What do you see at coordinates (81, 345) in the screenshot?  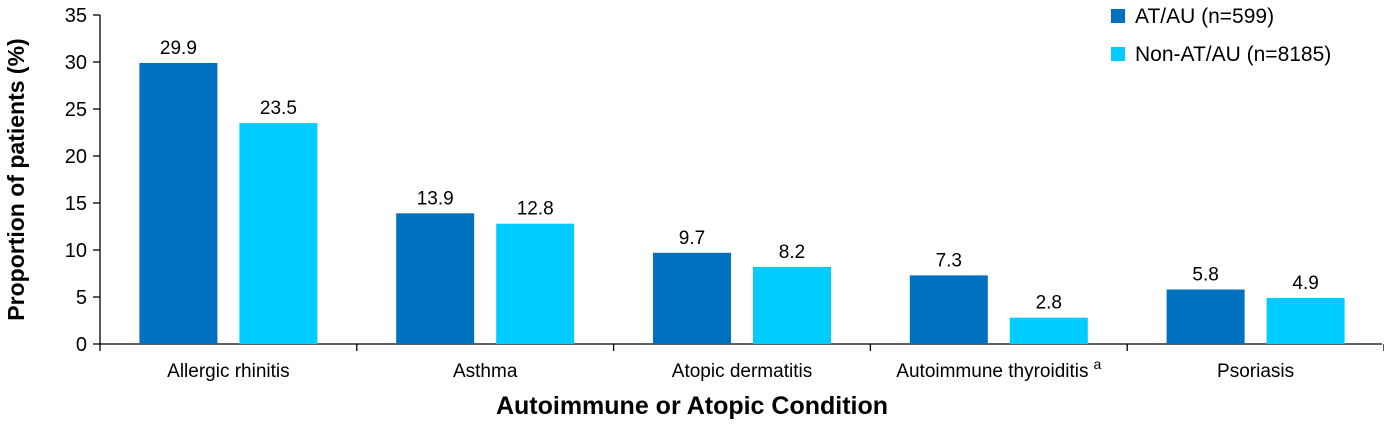 I see `y-tick-label: 0` at bounding box center [81, 345].